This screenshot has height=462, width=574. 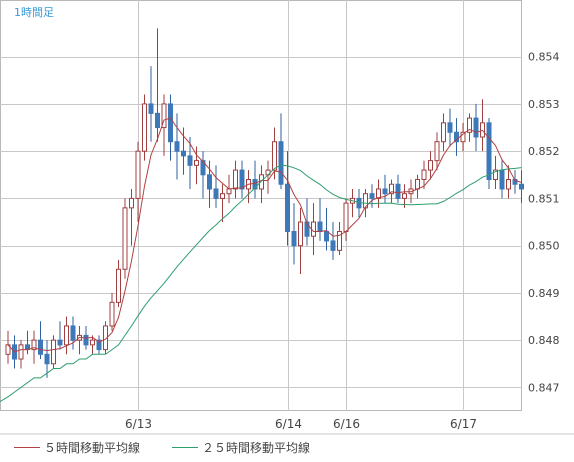 I want to click on y-tick-label: 0.853, so click(x=544, y=104).